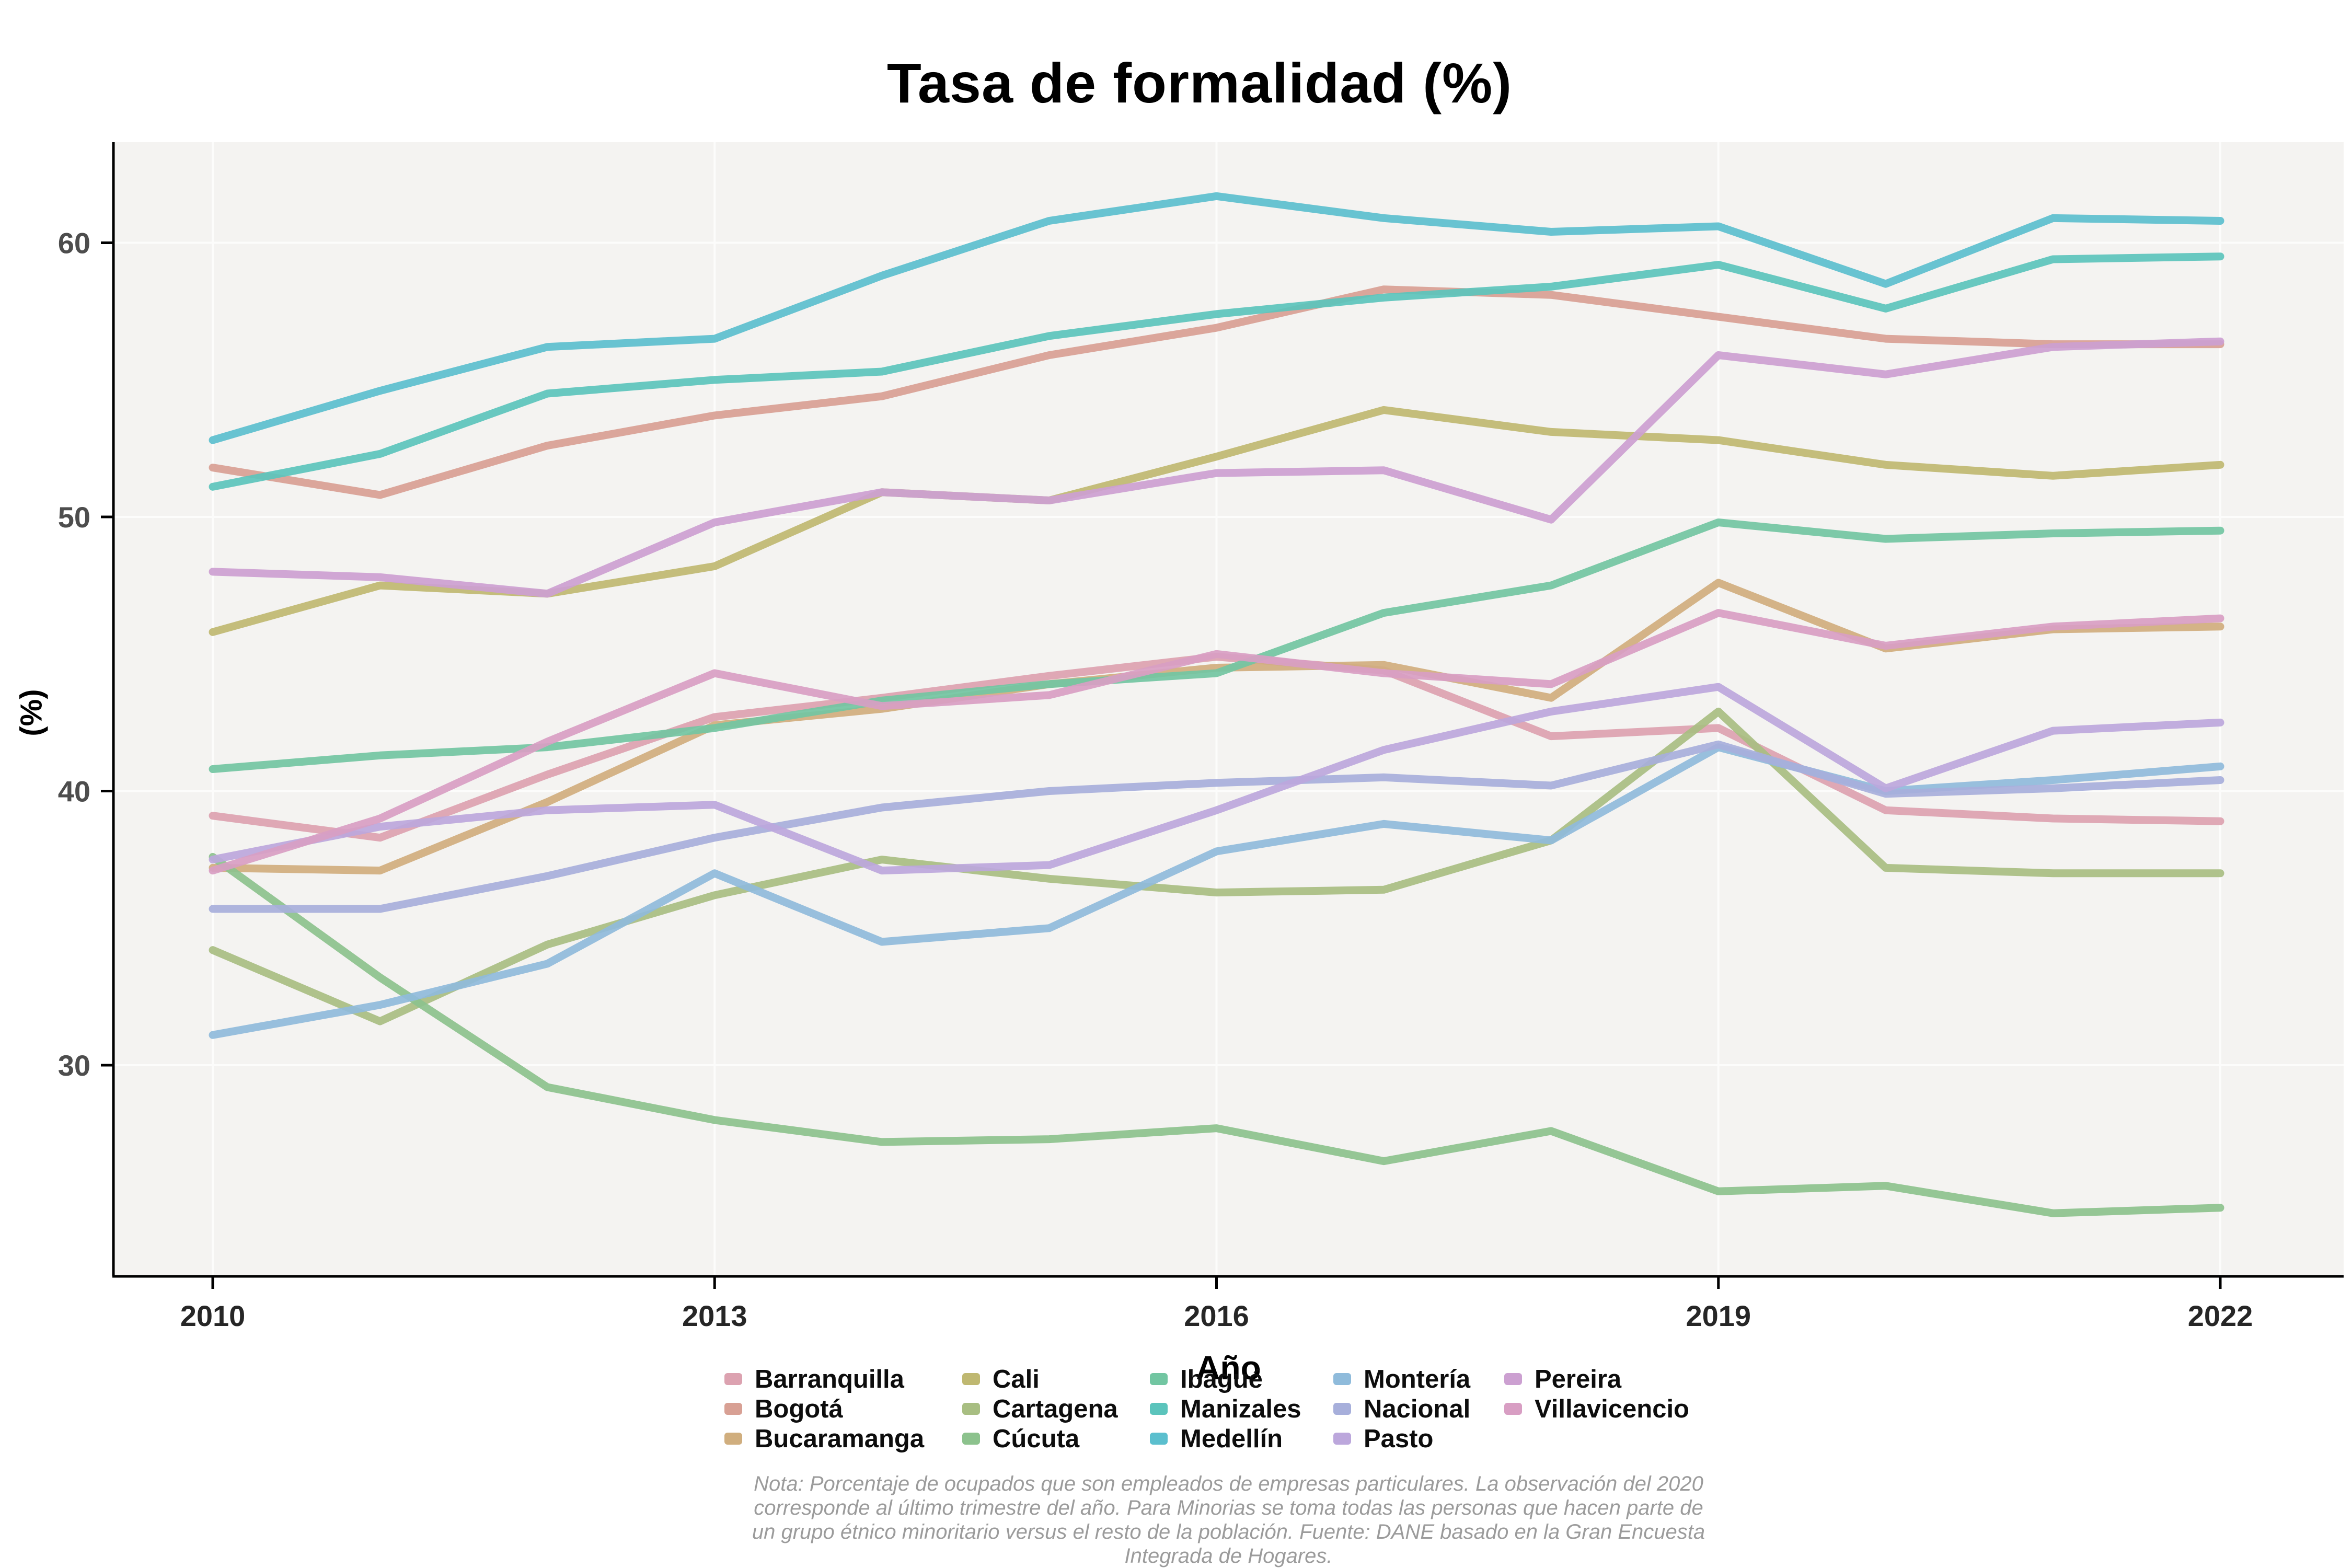  I want to click on legend-label: Bogotá, so click(799, 1408).